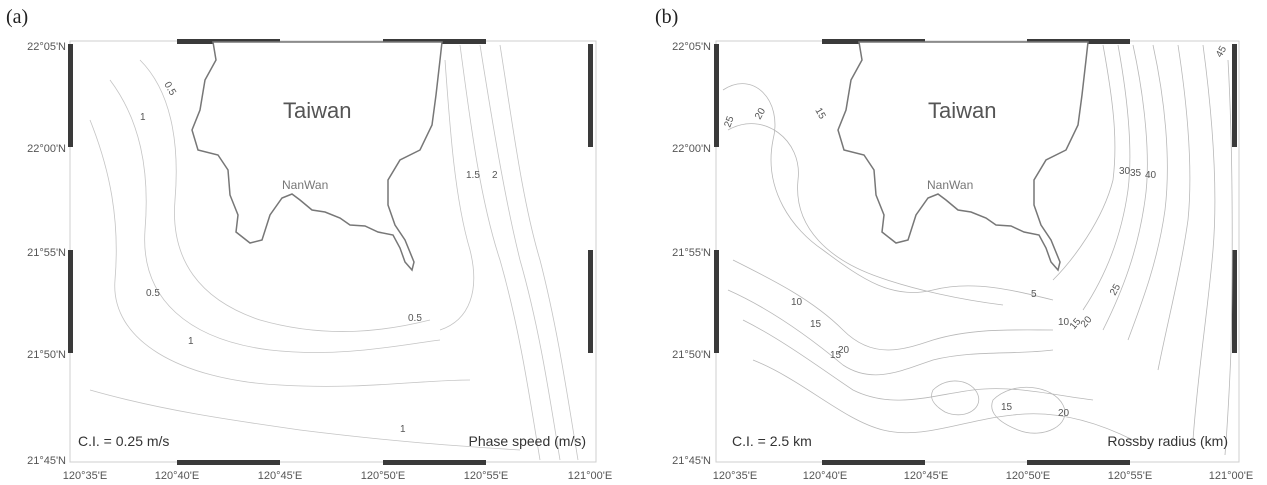 The width and height of the screenshot is (1267, 485). I want to click on panel-letter: (b), so click(667, 17).